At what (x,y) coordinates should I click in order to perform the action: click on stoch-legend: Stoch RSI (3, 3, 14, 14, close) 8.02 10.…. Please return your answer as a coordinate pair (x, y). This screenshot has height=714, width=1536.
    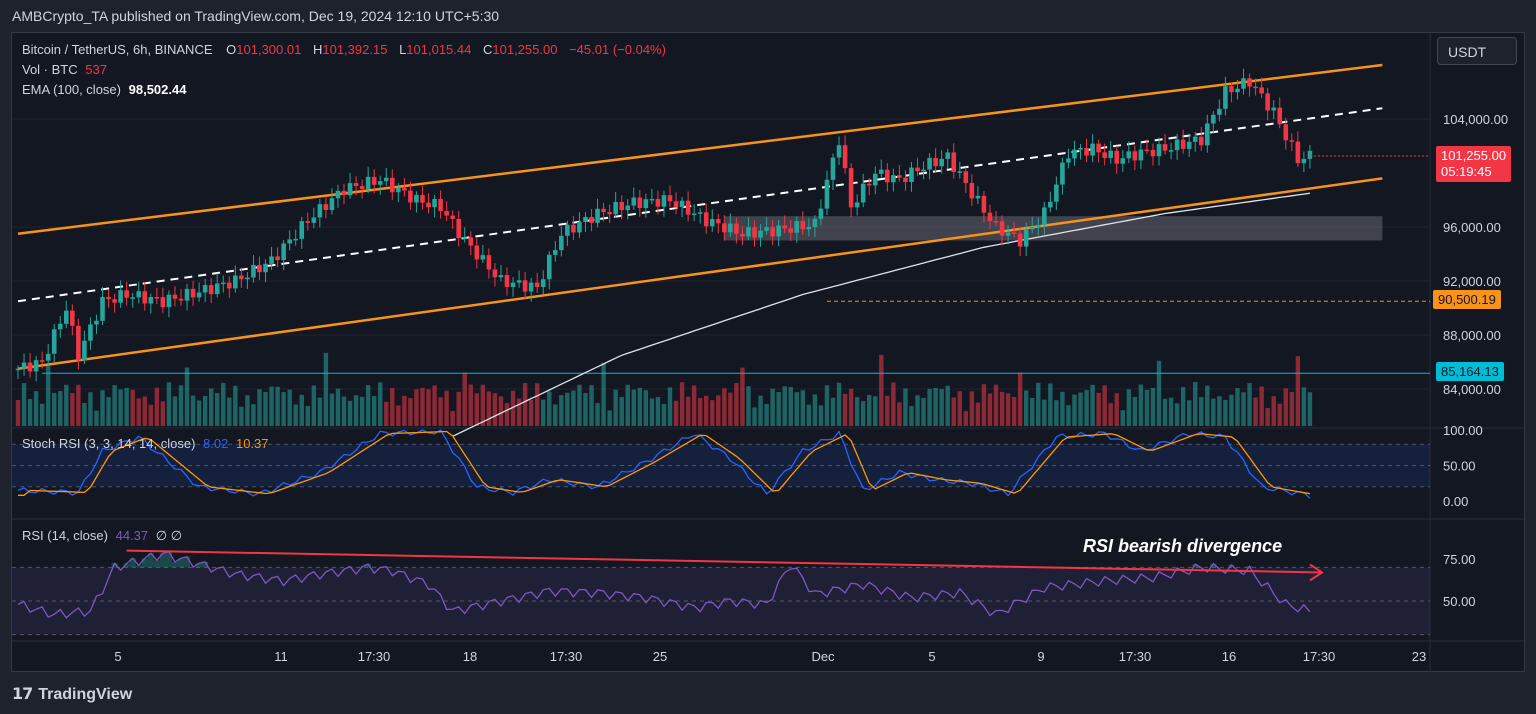
    Looking at the image, I should click on (147, 443).